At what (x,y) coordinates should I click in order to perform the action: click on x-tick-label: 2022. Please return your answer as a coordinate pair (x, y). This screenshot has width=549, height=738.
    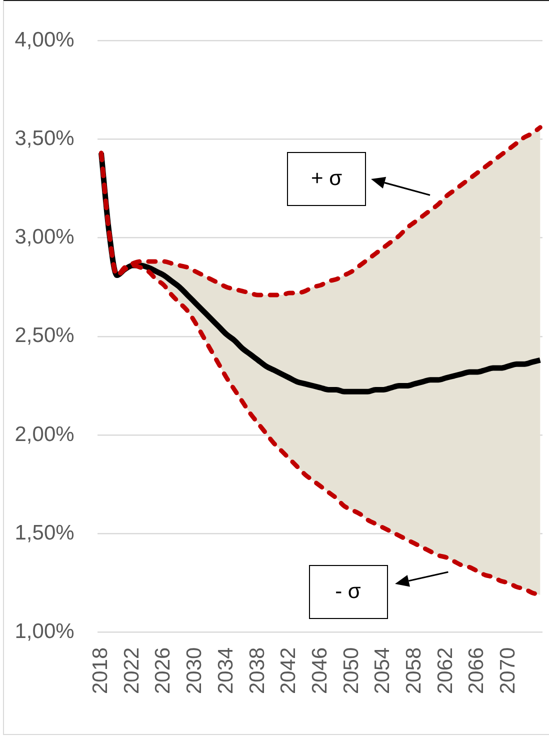
    Looking at the image, I should click on (132, 670).